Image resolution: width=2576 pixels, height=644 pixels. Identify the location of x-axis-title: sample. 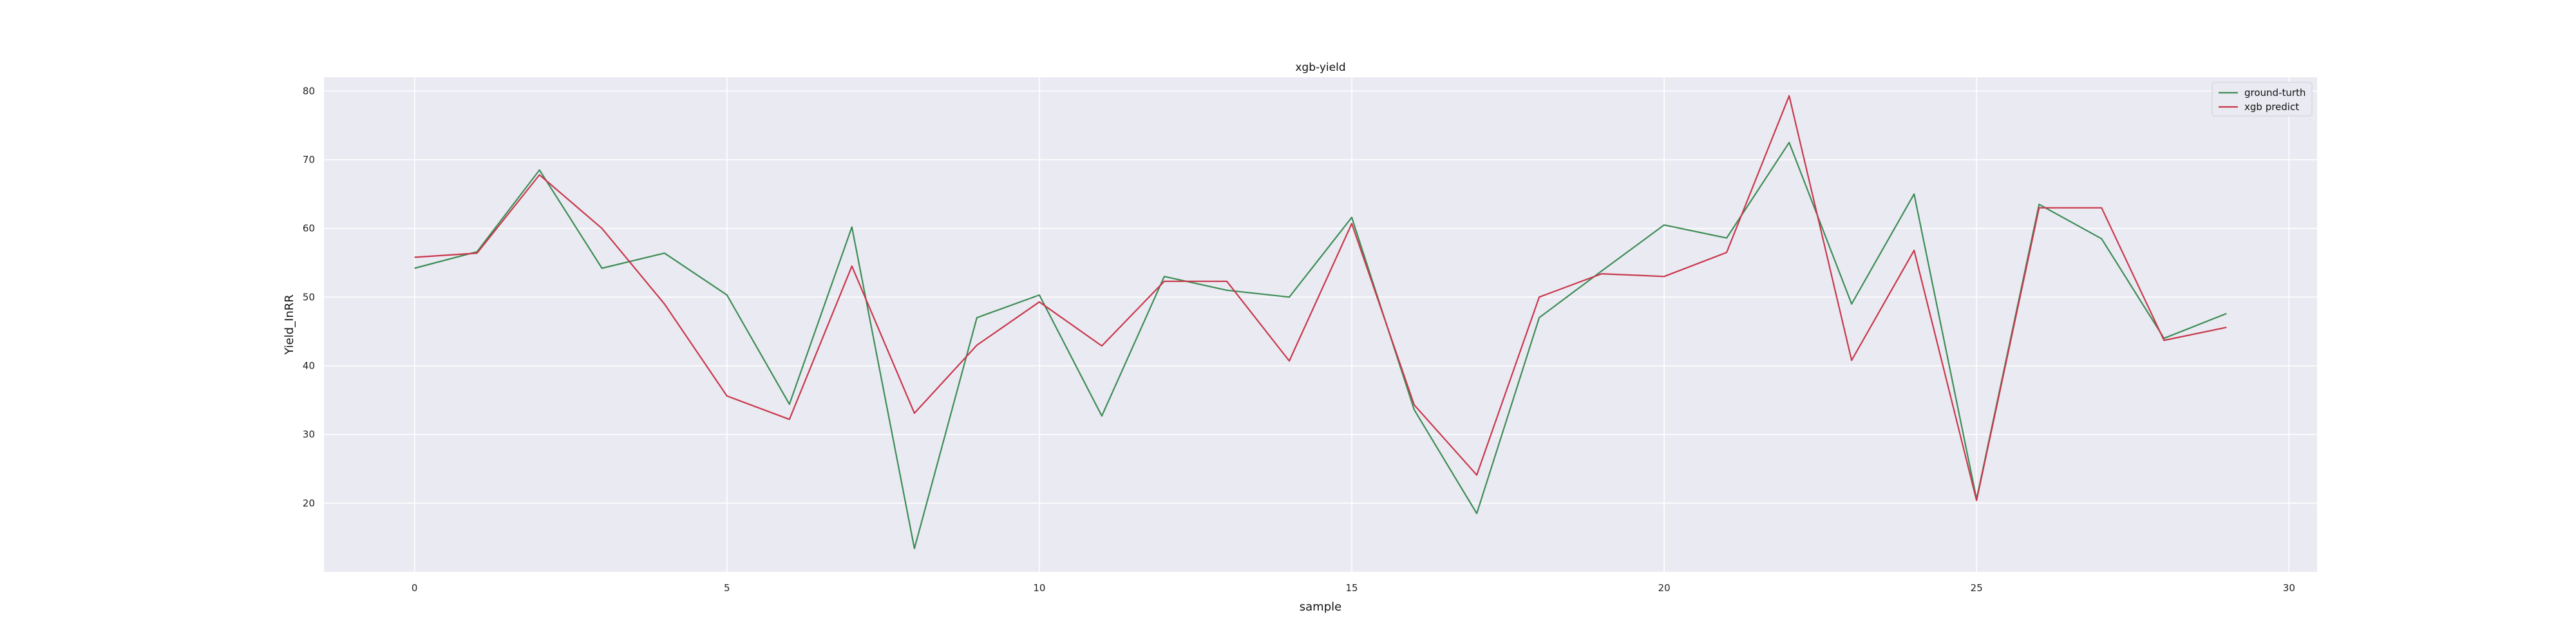
(1320, 607).